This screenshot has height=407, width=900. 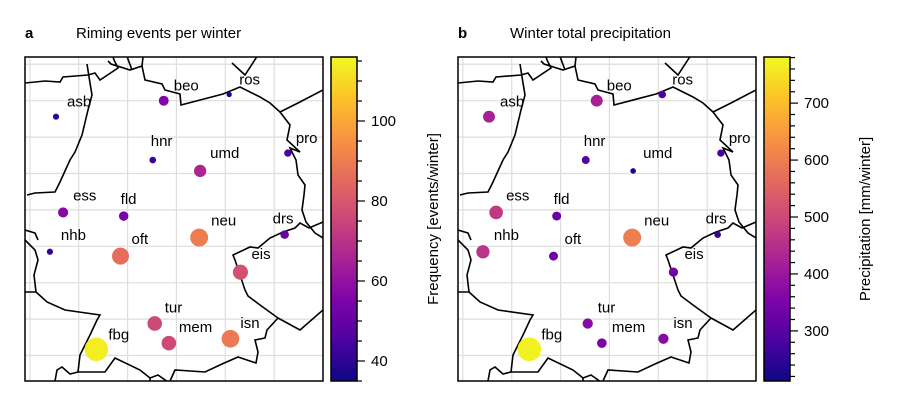 I want to click on colorbar-a: 40 60 80 100 Frequency [events/winter], so click(x=386, y=219).